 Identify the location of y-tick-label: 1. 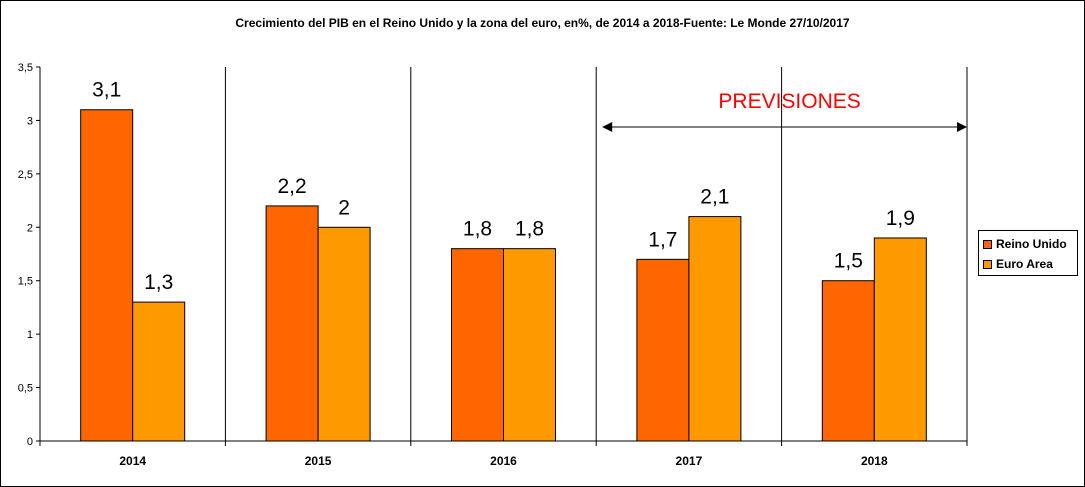
(30, 335).